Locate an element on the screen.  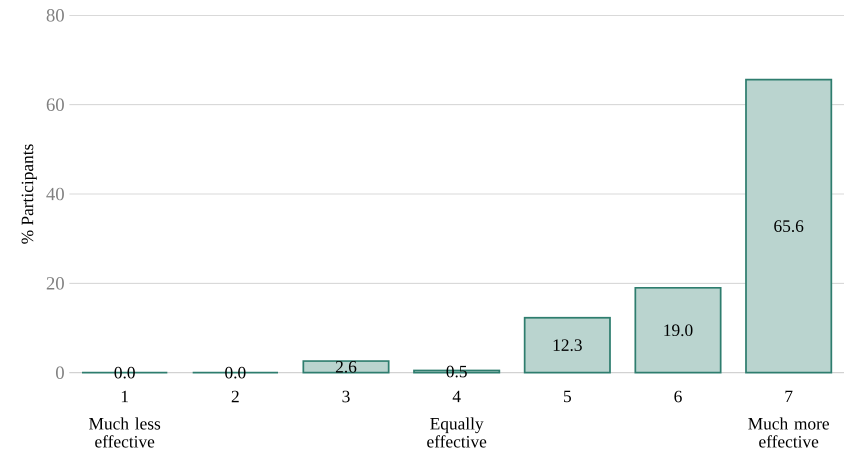
x-tick-label: 6 is located at coordinates (678, 396).